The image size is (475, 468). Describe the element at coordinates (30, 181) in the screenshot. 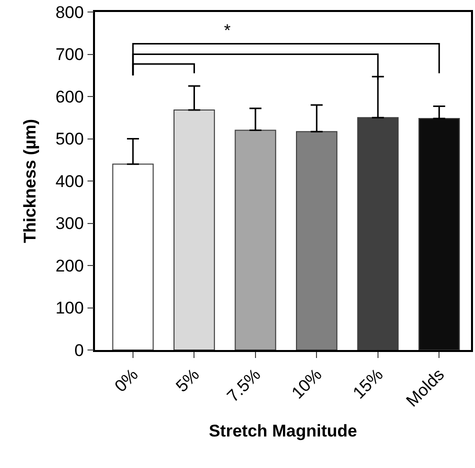

I see `y-axis-title: Thickness (µm)` at that location.